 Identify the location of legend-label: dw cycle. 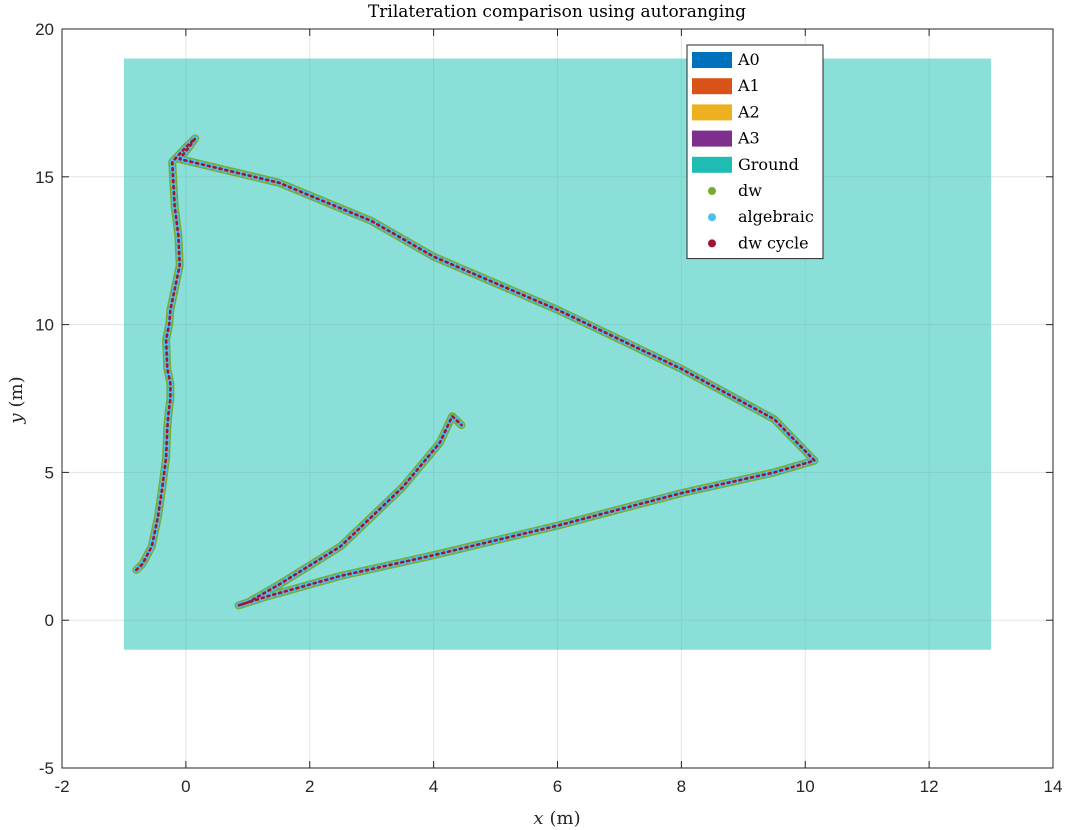
(773, 242).